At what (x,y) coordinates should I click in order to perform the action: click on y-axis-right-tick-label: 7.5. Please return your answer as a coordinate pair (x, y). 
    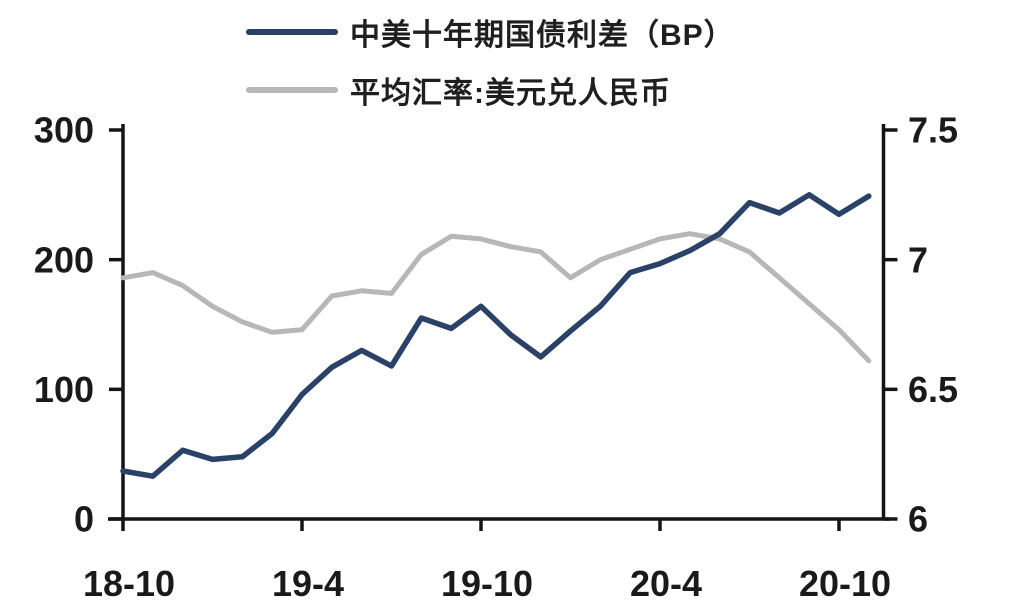
    Looking at the image, I should click on (933, 130).